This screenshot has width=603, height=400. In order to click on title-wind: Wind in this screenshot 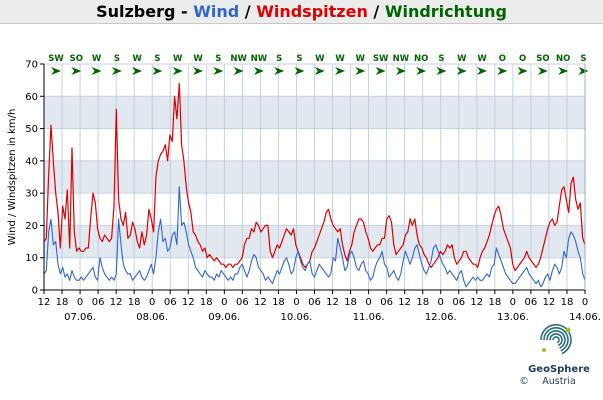, I will do `click(216, 11)`.